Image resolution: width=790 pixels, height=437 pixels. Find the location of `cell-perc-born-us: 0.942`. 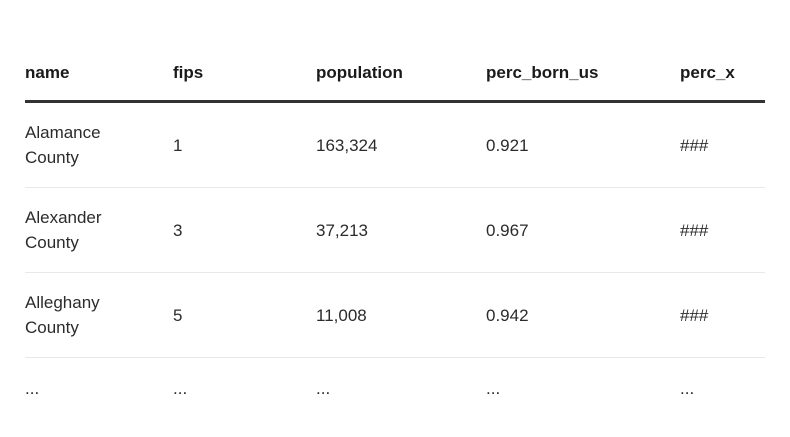

cell-perc-born-us: 0.942 is located at coordinates (583, 315).